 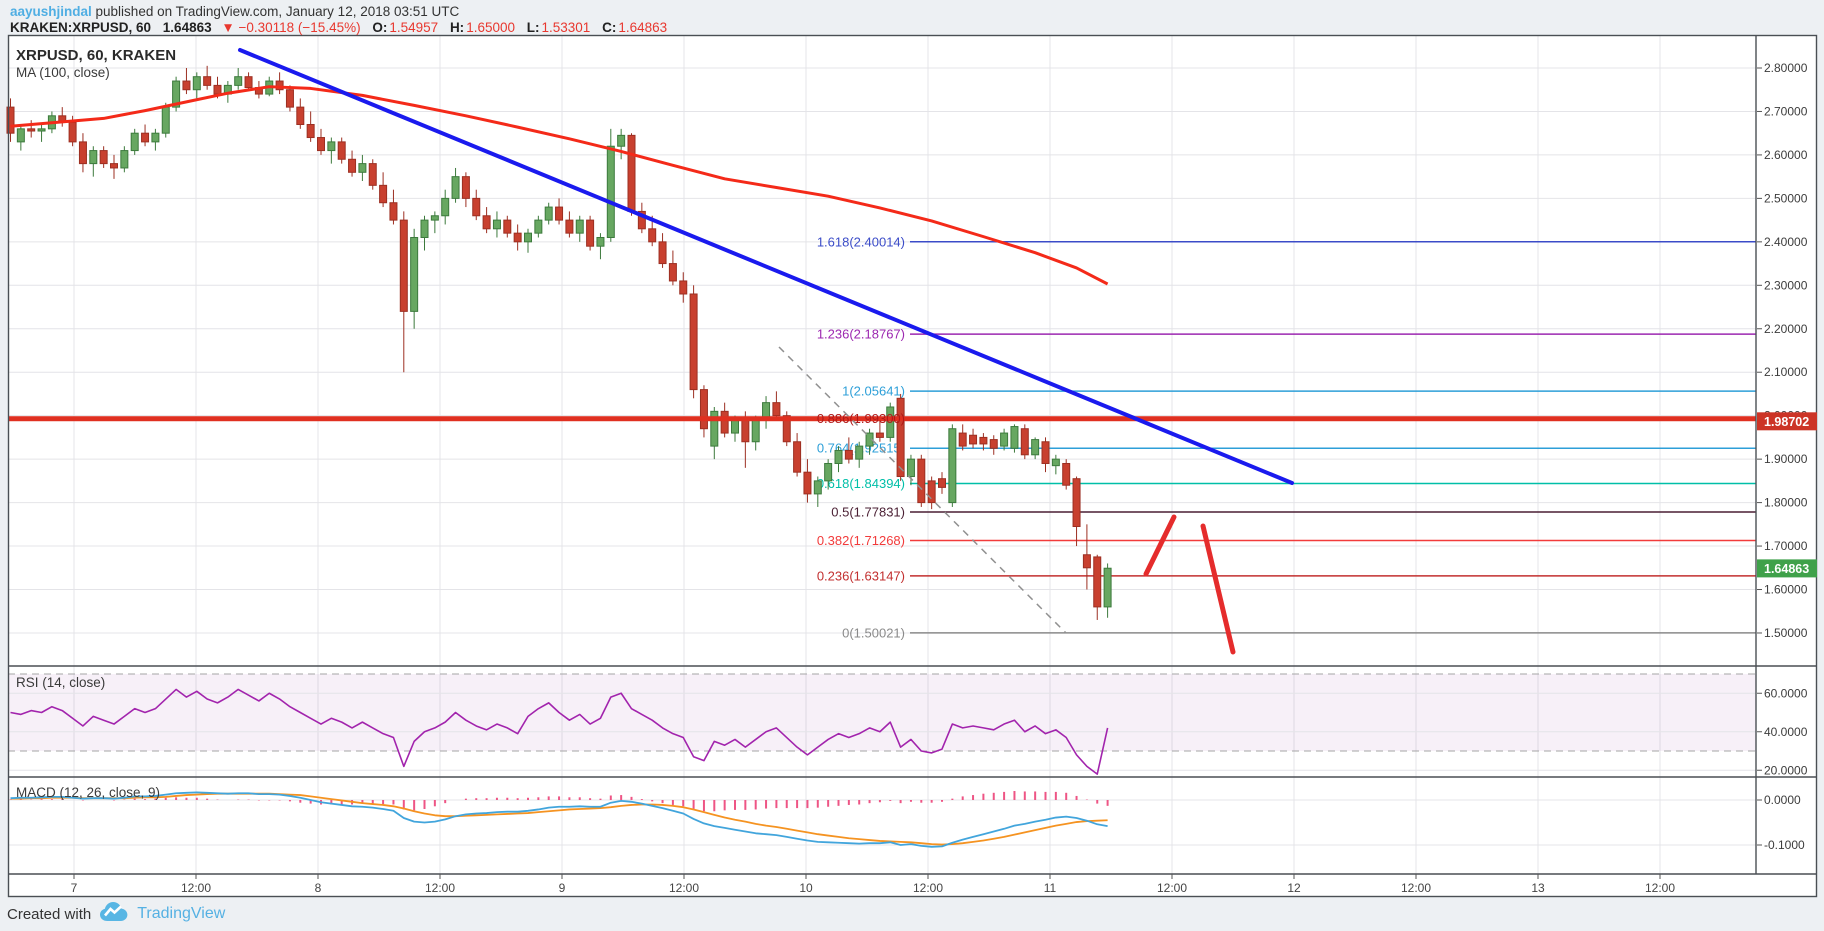 I want to click on svg-text: 0.618(1.84394), so click(x=861, y=483).